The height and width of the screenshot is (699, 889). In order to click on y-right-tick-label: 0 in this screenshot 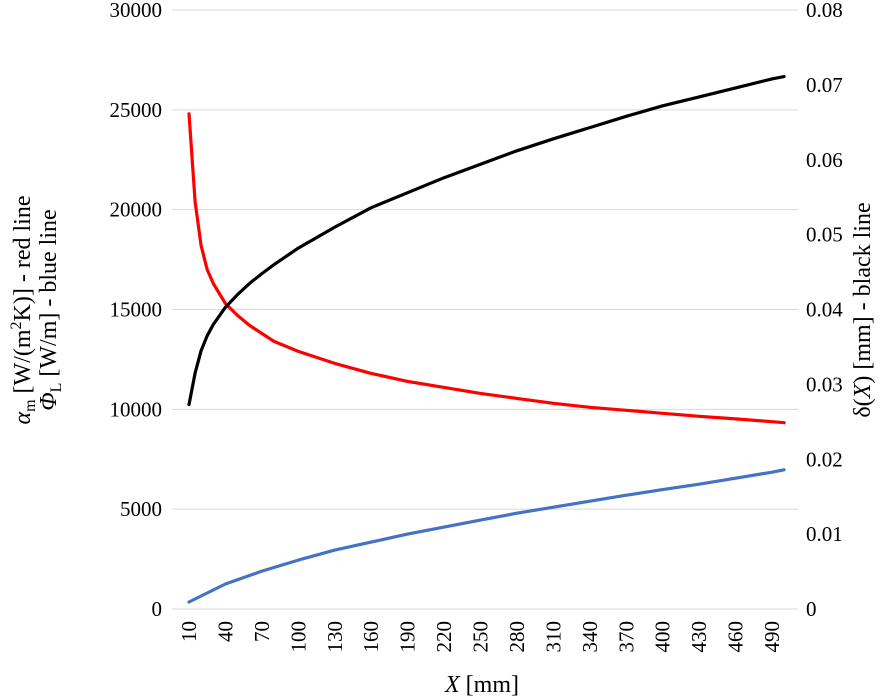, I will do `click(811, 609)`.